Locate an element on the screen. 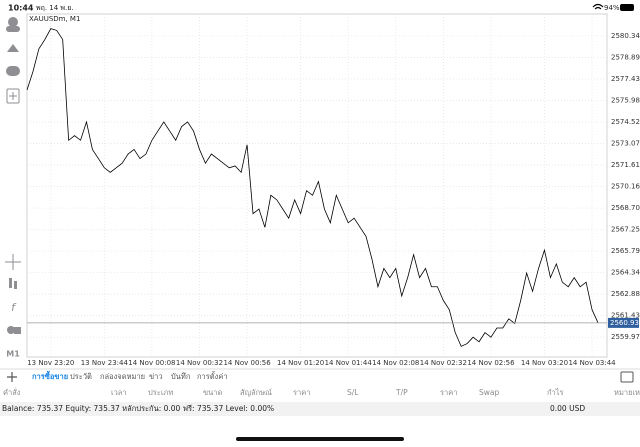 This screenshot has width=640, height=447. status-date: พฤ. 14 พ.ย. is located at coordinates (55, 8).